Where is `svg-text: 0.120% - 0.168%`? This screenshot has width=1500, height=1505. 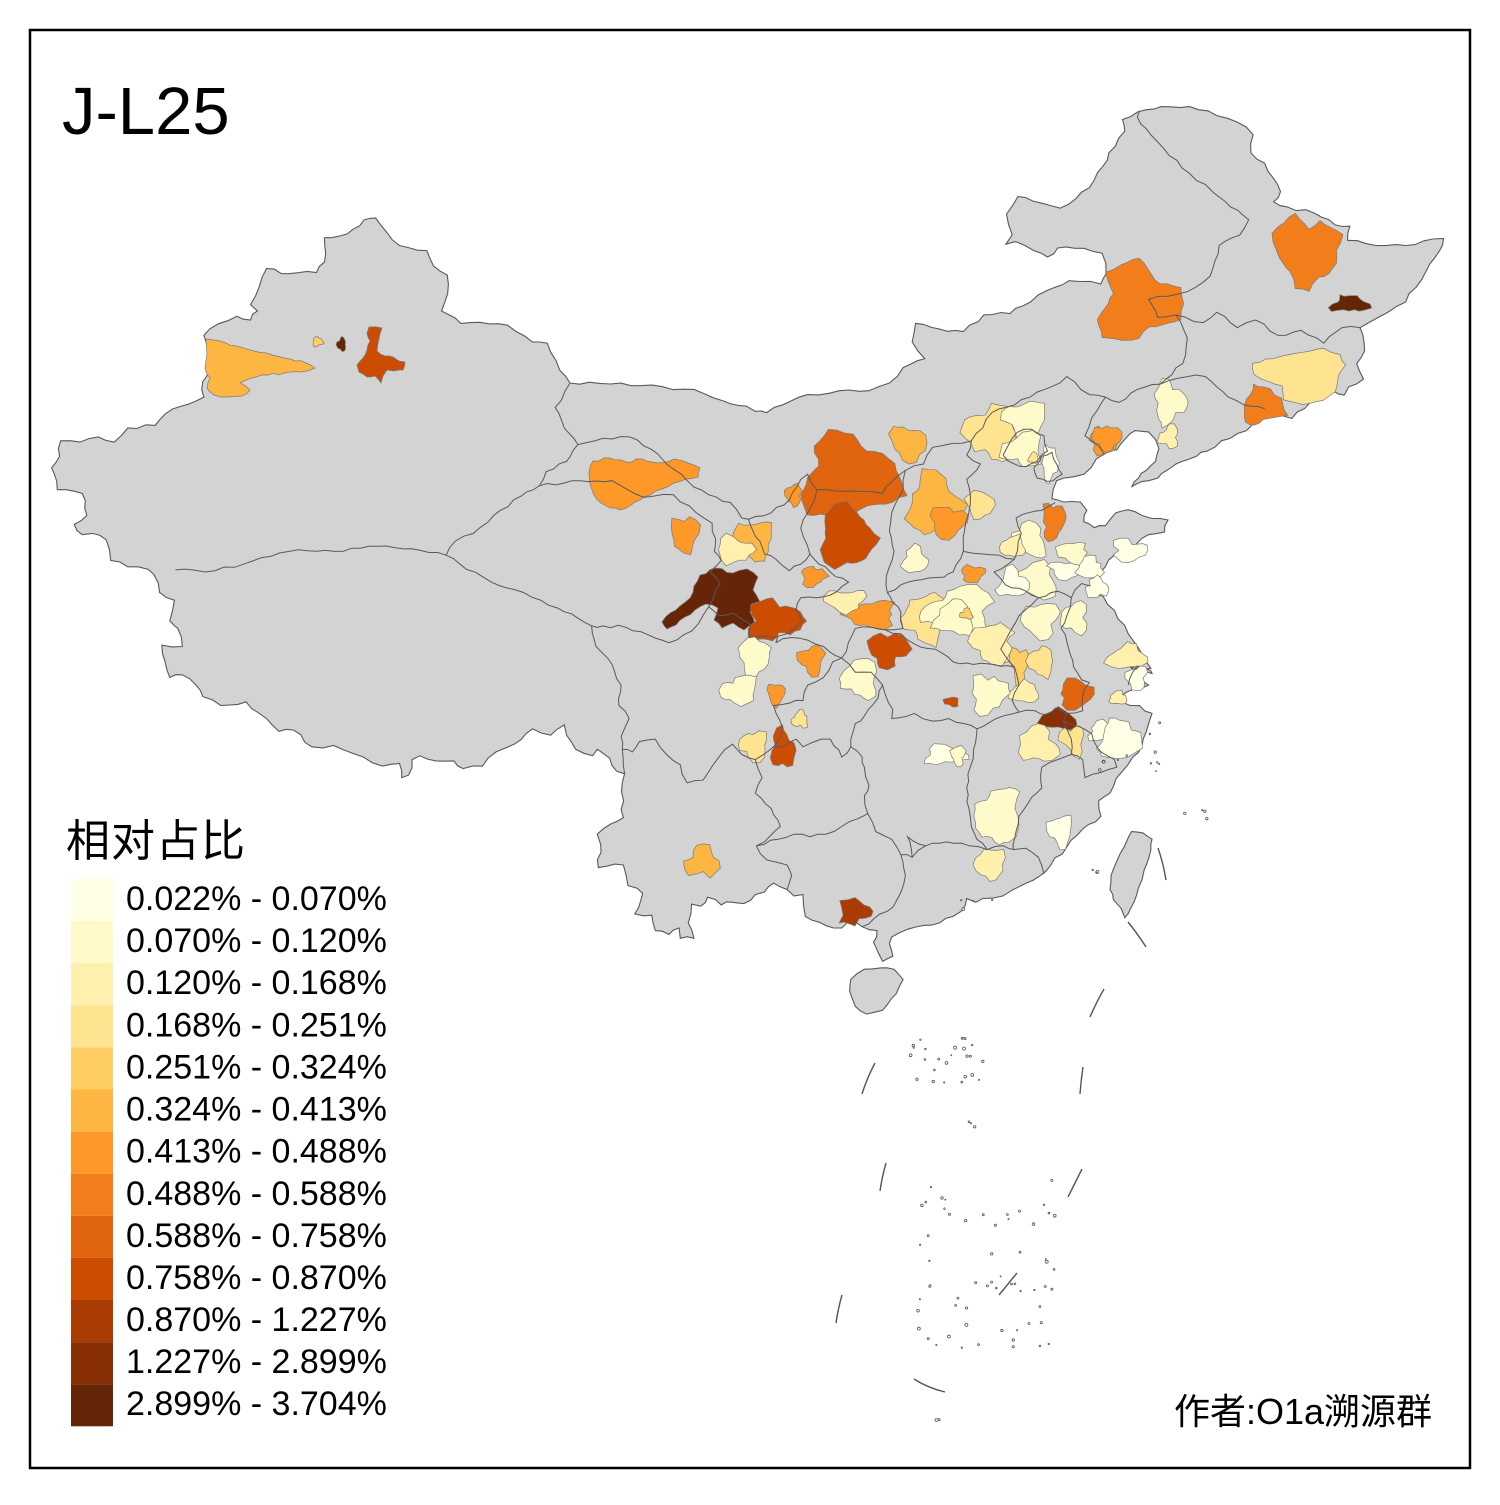 svg-text: 0.120% - 0.168% is located at coordinates (256, 983).